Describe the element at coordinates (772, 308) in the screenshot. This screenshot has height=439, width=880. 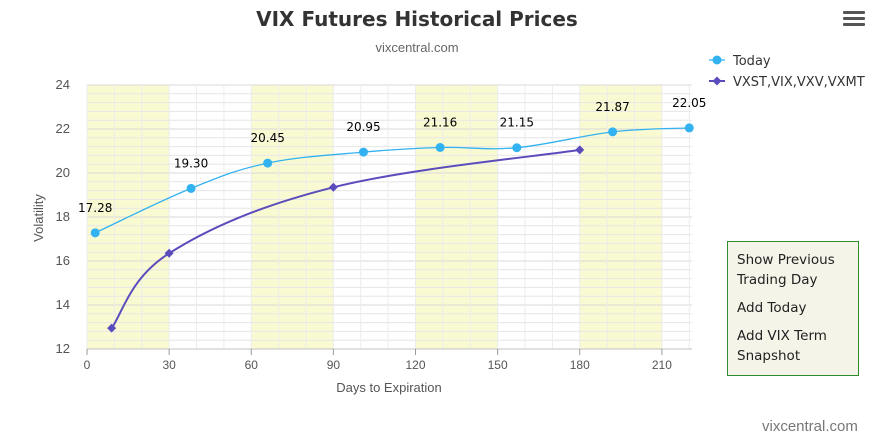
I see `add-today-button: Add Today` at that location.